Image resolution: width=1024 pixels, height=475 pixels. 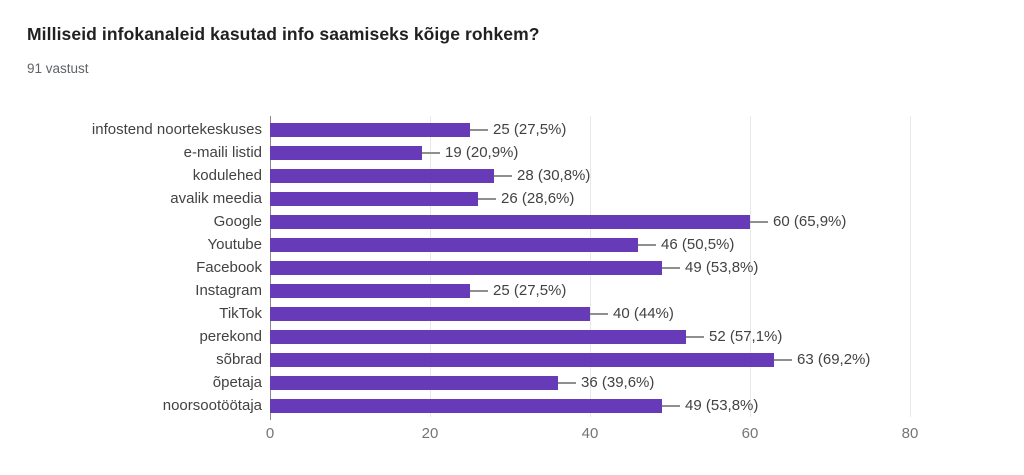 I want to click on x-tick-label: 0, so click(x=270, y=433).